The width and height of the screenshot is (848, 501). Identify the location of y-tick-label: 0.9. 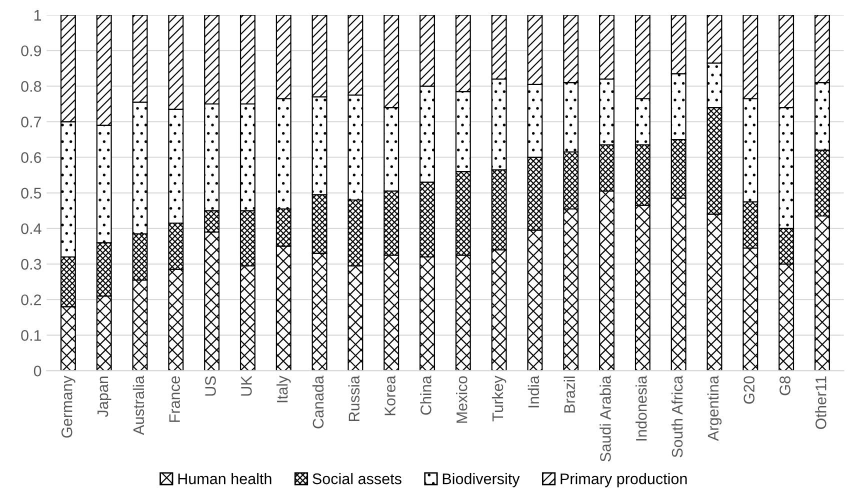
(31, 50).